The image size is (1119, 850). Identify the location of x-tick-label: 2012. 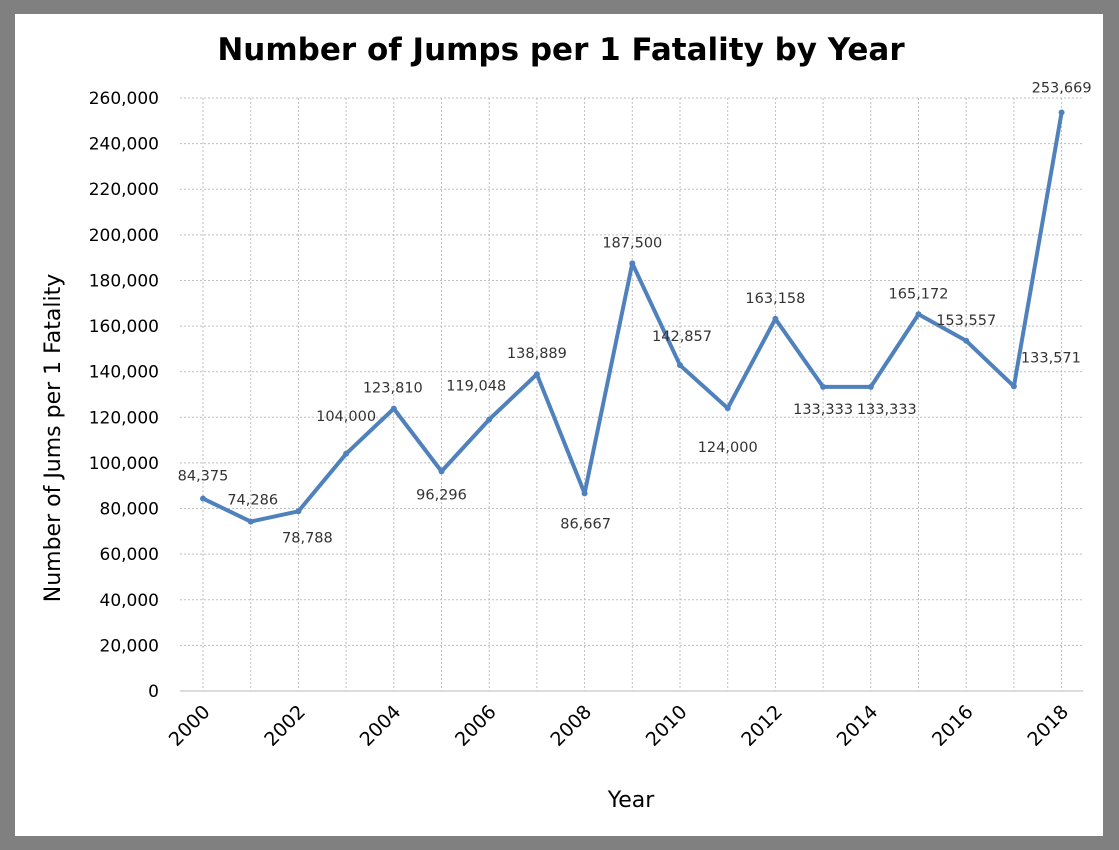
(762, 726).